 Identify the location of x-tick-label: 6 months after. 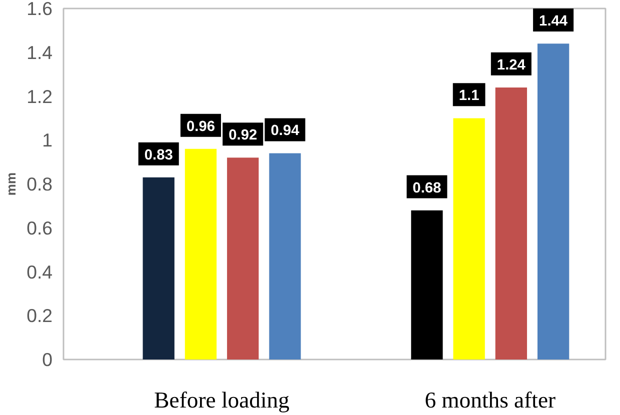
(490, 400).